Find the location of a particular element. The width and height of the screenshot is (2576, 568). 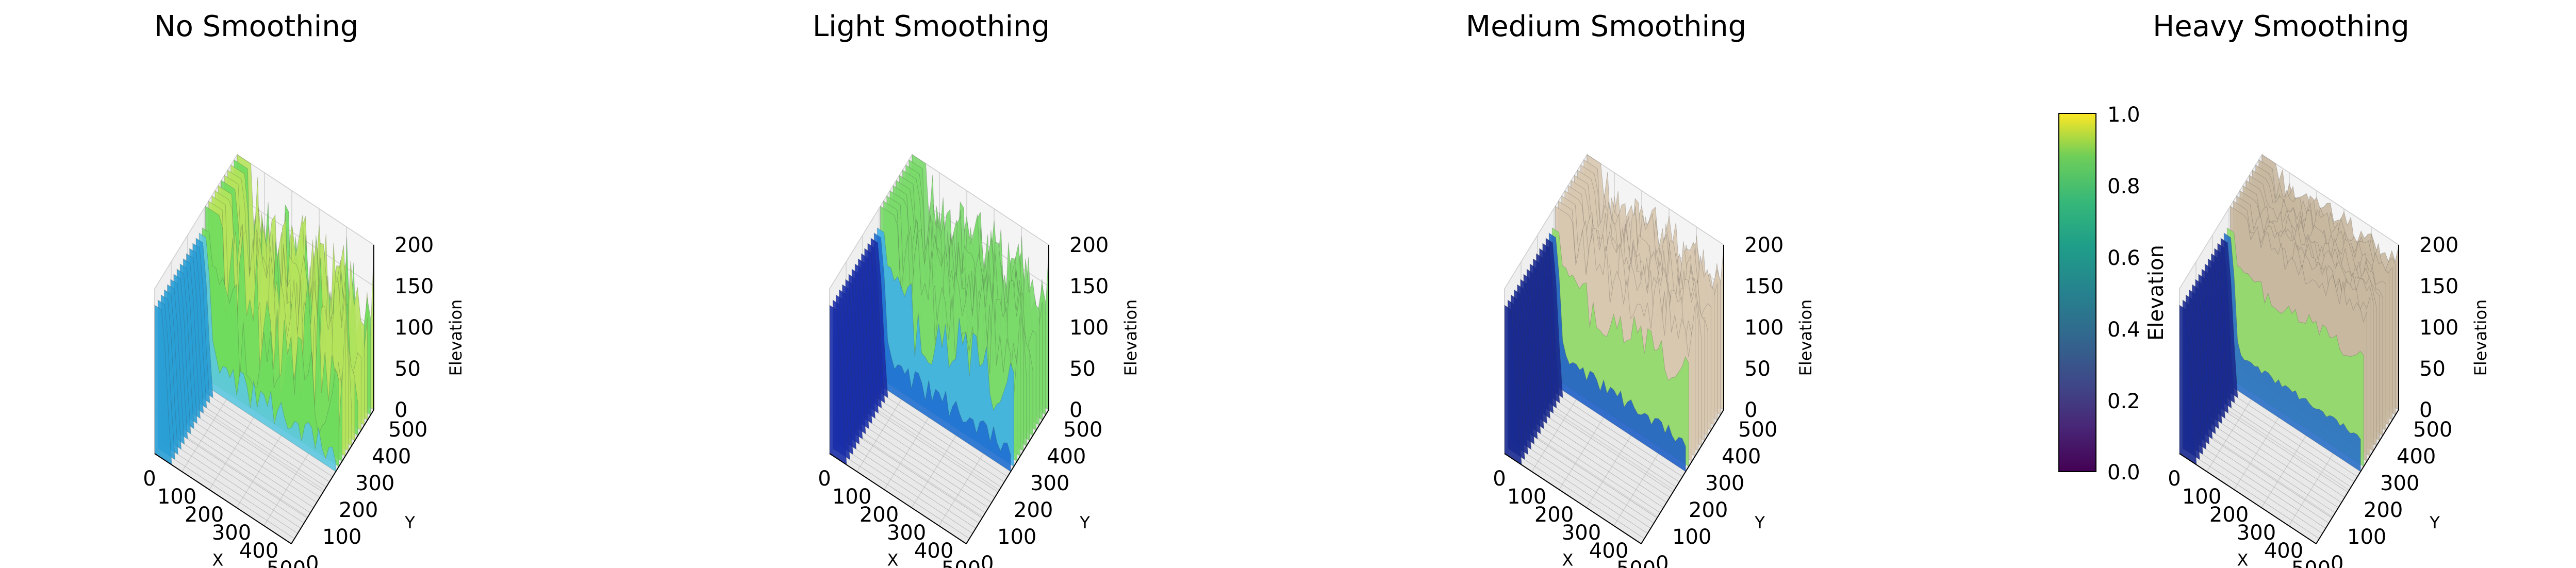

colorbar-tick: 0.4 is located at coordinates (2124, 330).